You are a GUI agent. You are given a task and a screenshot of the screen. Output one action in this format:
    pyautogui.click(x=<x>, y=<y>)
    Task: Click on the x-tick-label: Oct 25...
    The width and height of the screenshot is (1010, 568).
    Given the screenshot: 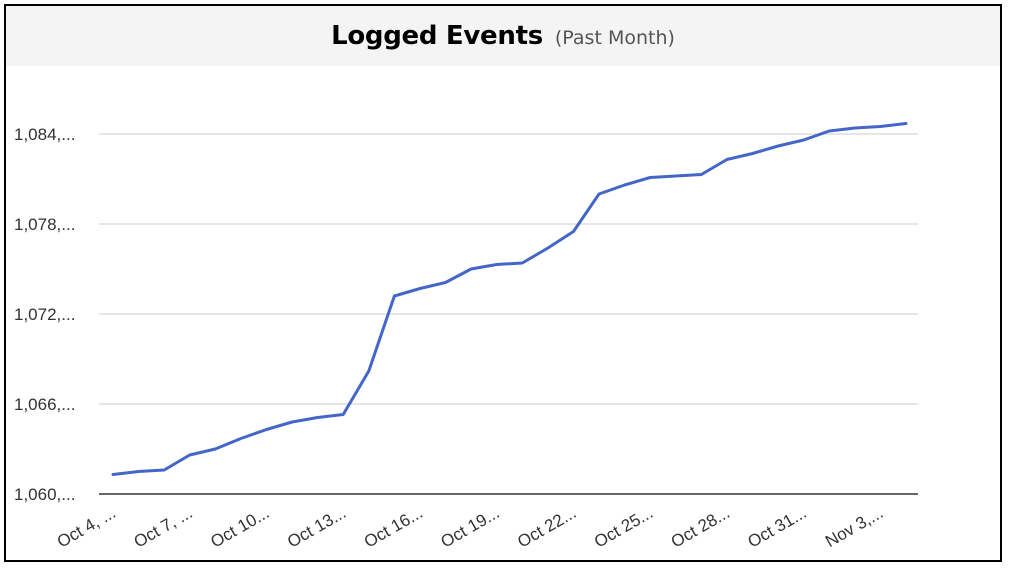 What is the action you would take?
    pyautogui.click(x=623, y=527)
    